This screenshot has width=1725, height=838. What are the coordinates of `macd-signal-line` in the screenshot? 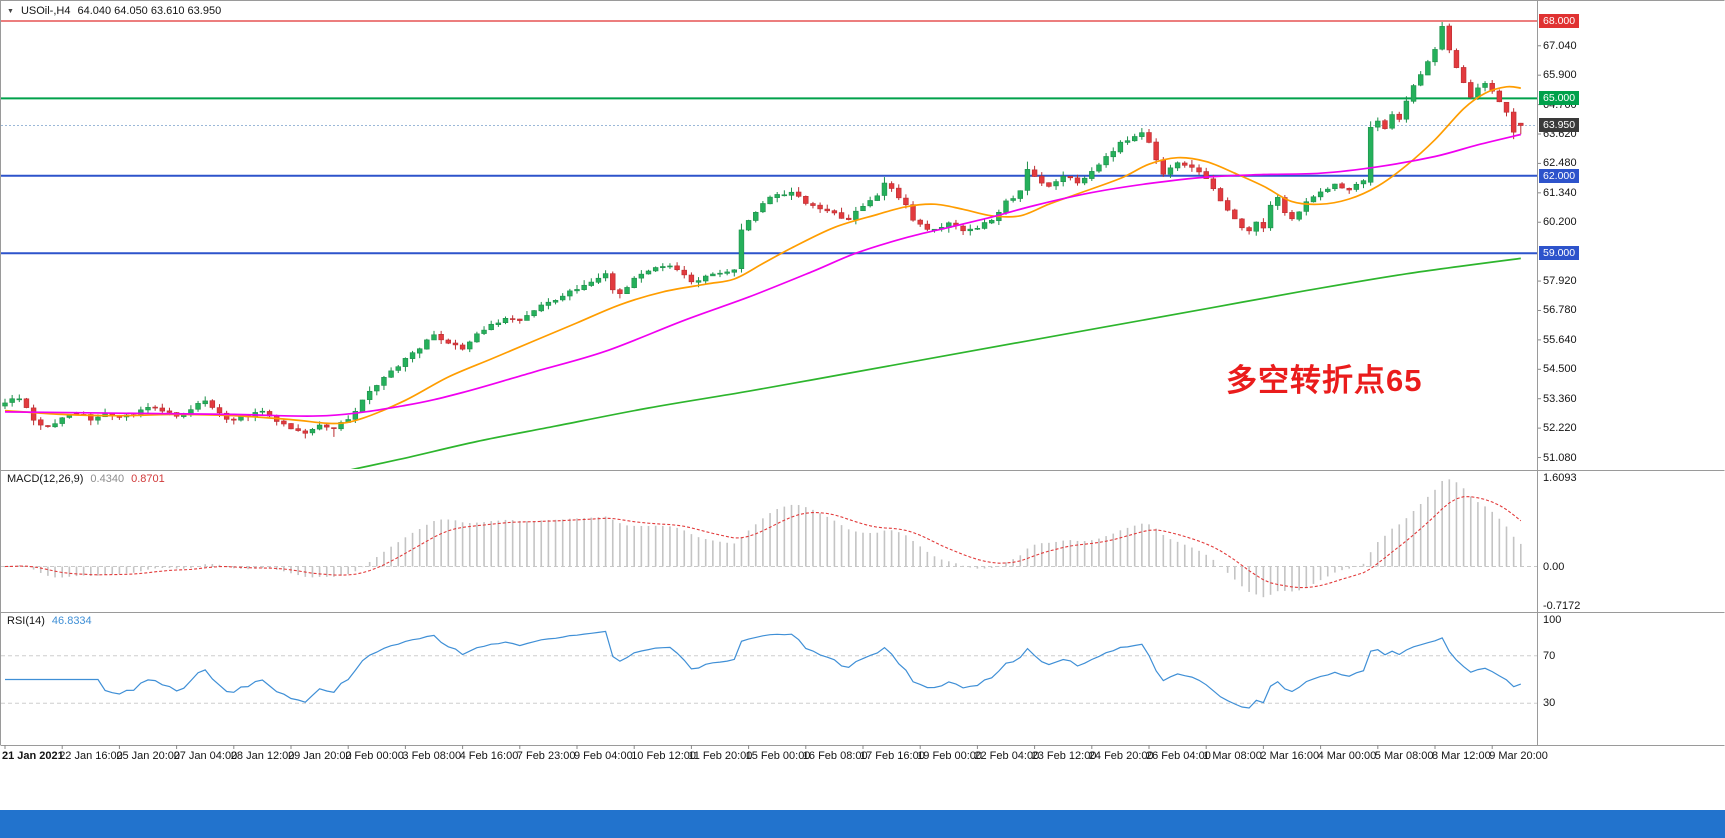 It's located at (763, 542).